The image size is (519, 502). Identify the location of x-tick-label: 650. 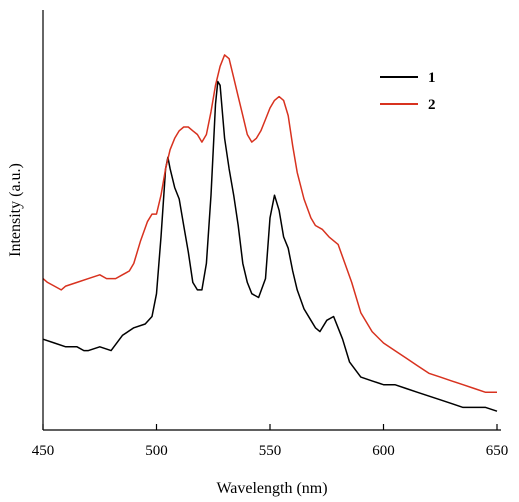
(497, 451).